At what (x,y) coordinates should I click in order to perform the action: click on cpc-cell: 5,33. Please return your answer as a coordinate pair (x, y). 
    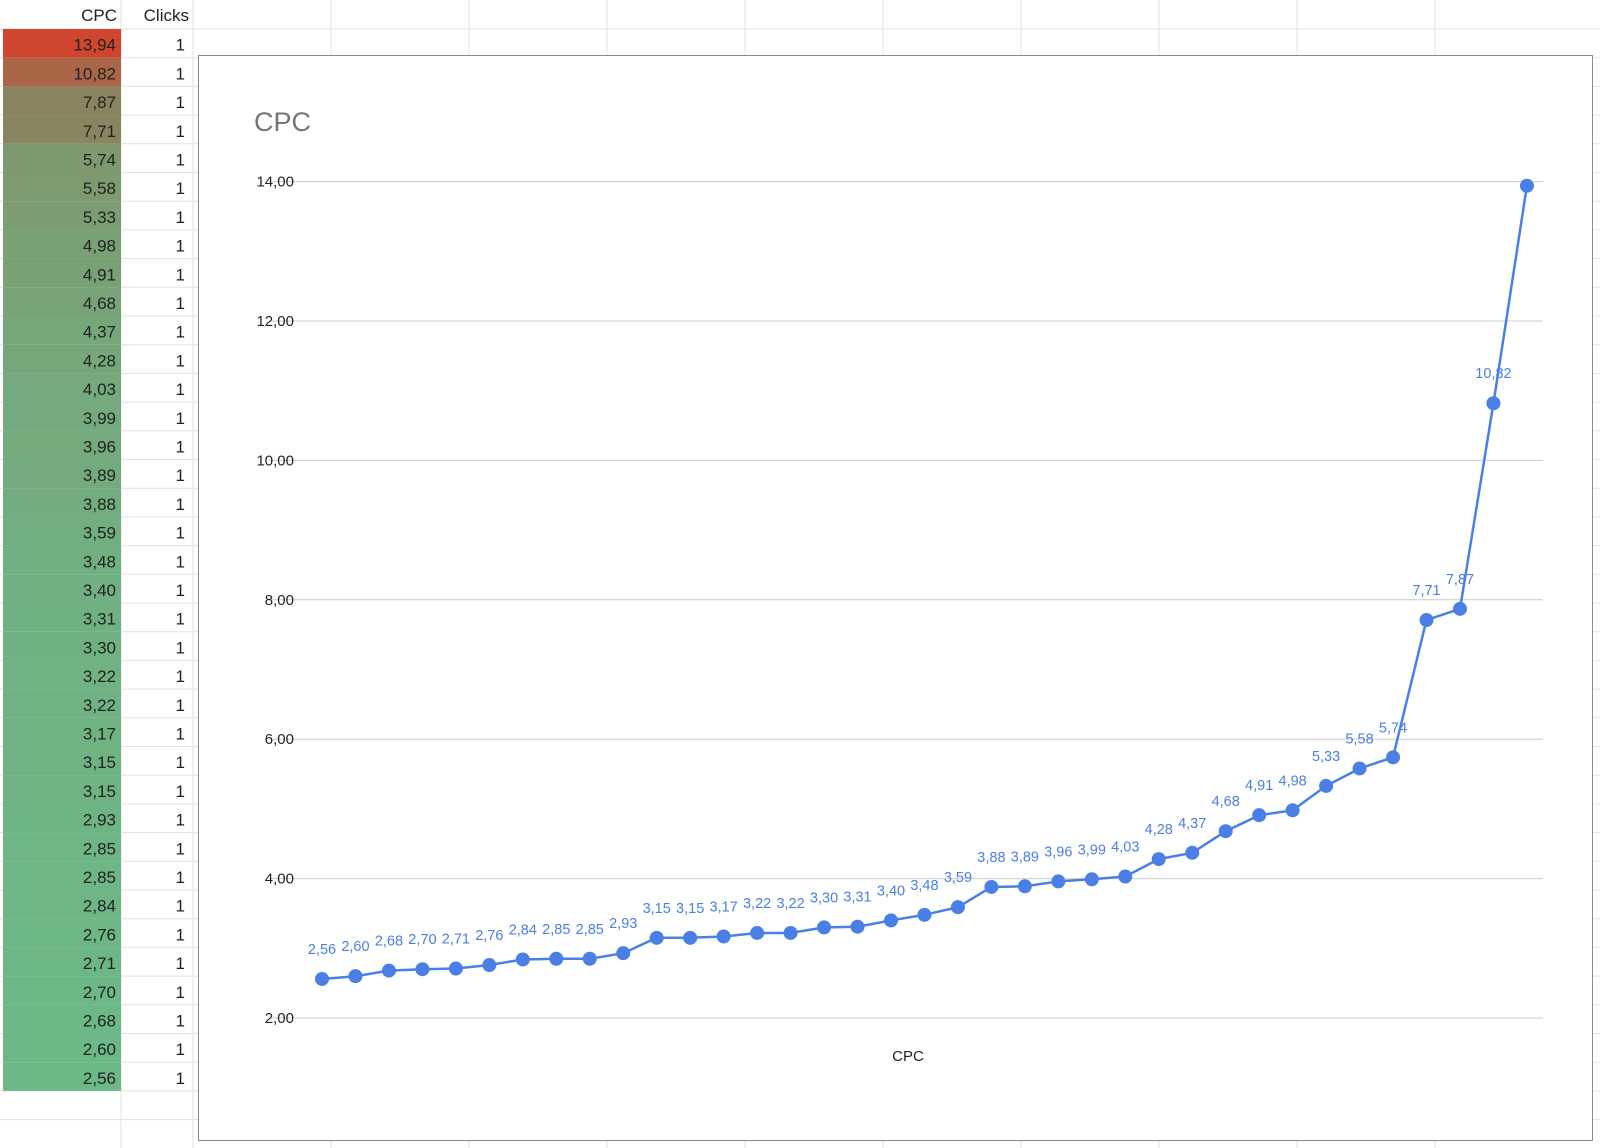
    Looking at the image, I should click on (99, 217).